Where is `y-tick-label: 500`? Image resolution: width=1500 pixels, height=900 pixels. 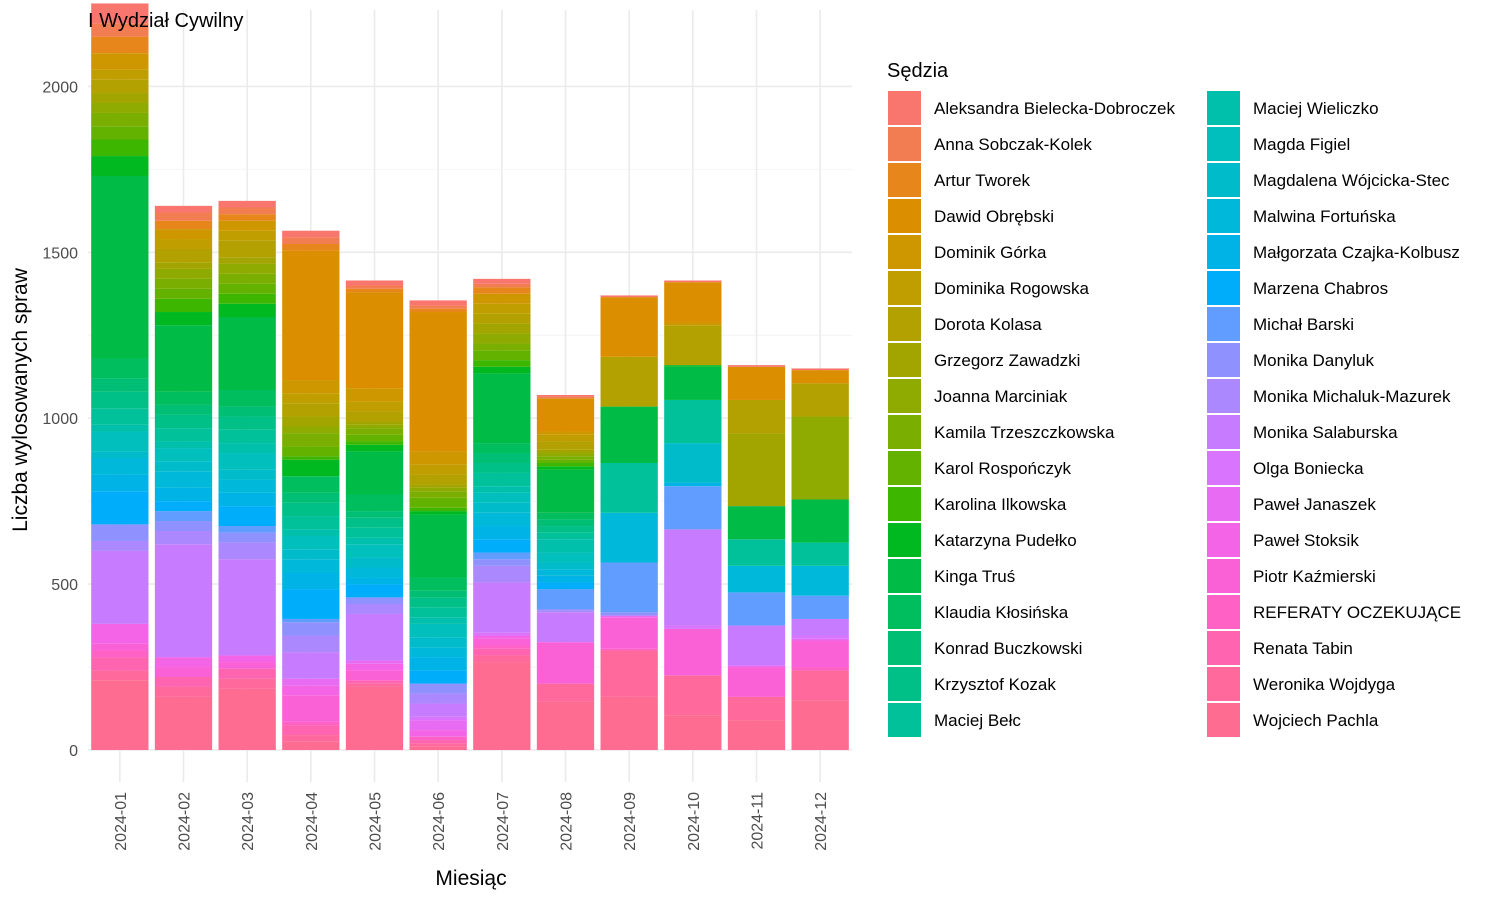
y-tick-label: 500 is located at coordinates (64, 585).